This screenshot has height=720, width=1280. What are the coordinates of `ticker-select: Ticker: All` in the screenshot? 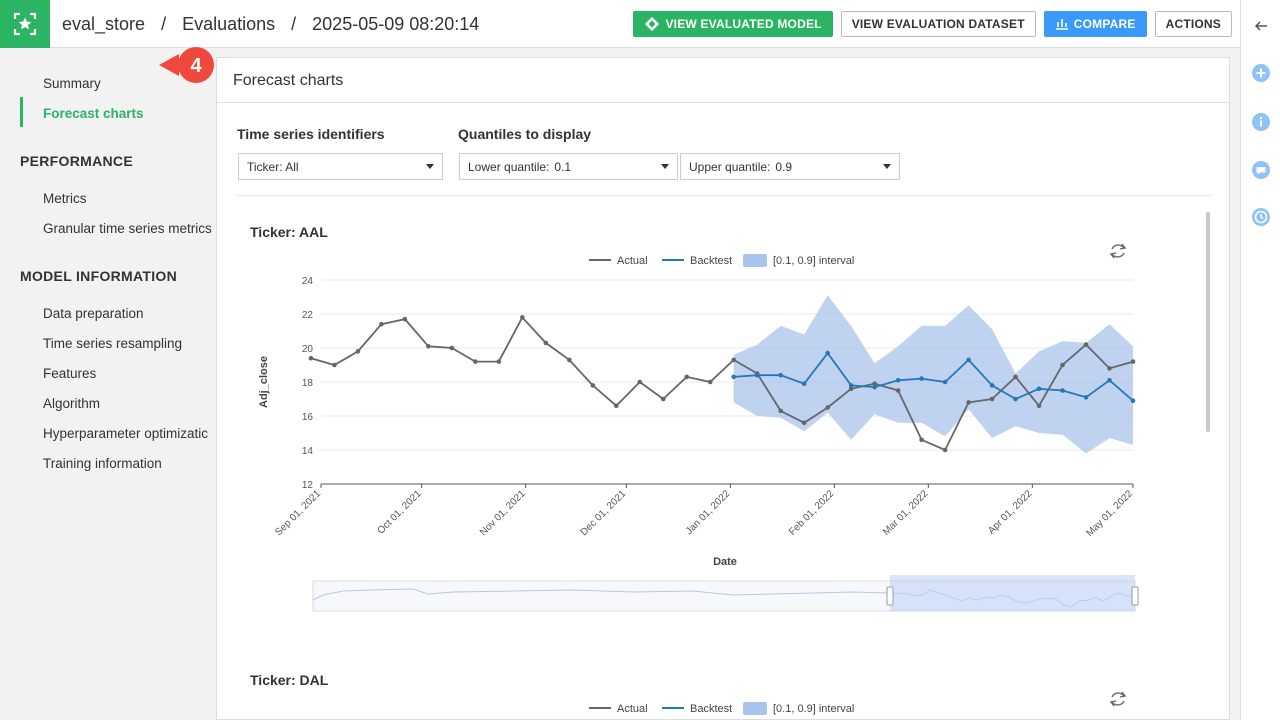 It's located at (340, 166).